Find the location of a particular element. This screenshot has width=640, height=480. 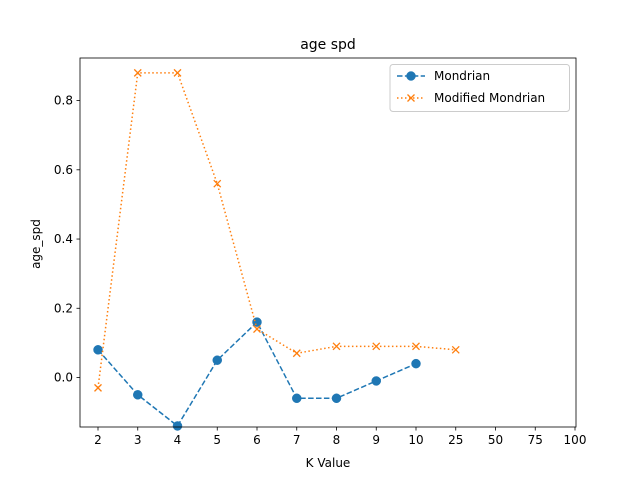

y-tick-label-4: 0.8 is located at coordinates (63, 101).